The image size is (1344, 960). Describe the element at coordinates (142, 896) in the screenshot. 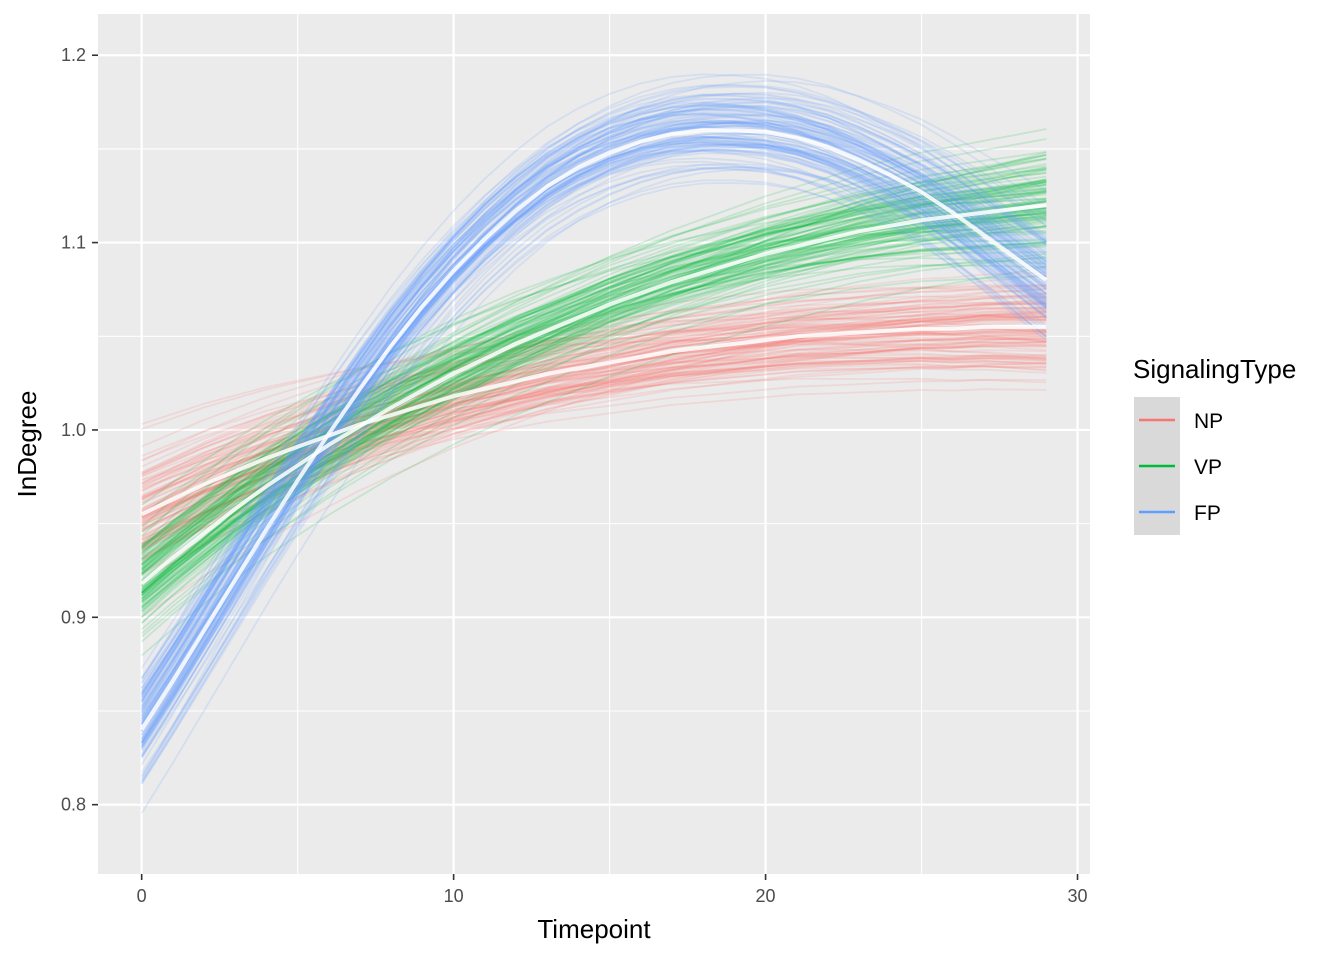

I see `x-tick-label: 0` at that location.